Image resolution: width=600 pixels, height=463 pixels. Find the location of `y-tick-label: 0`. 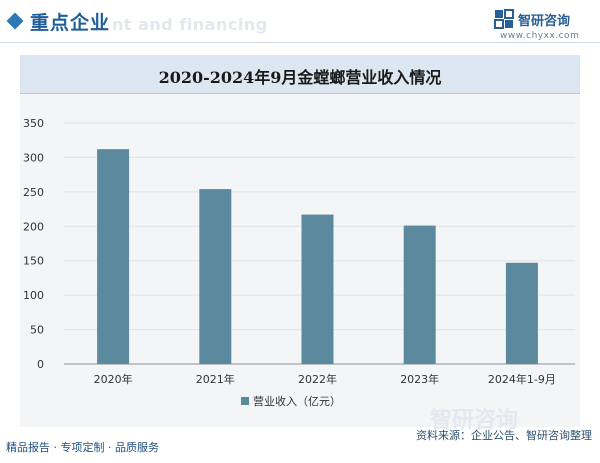

y-tick-label: 0 is located at coordinates (40, 364).